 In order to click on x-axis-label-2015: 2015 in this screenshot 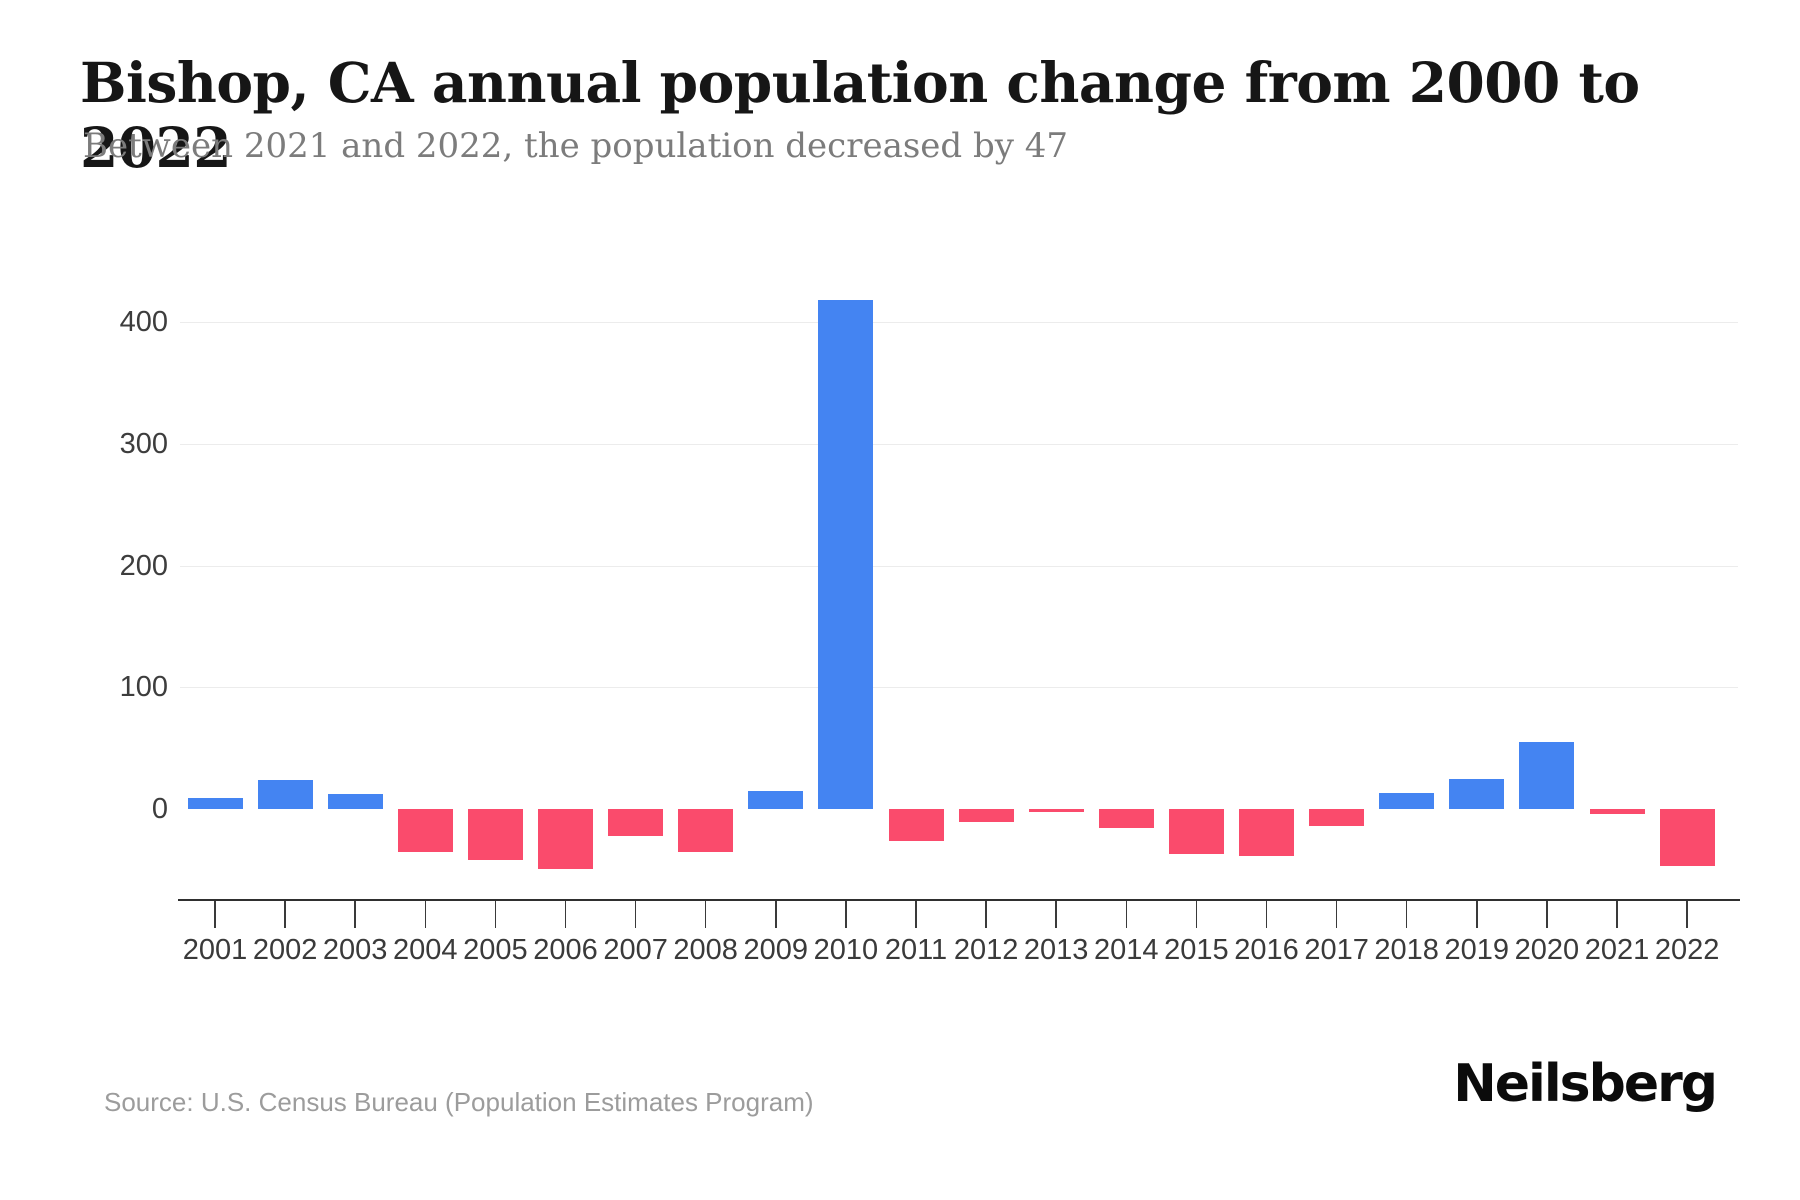, I will do `click(1196, 950)`.